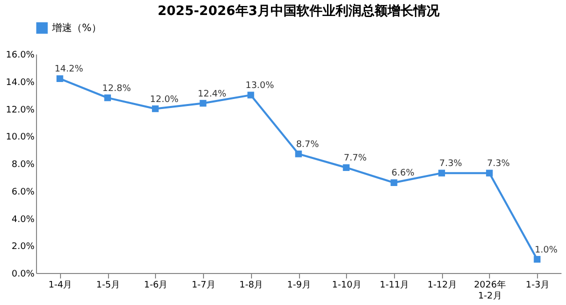 Image resolution: width=566 pixels, height=305 pixels. I want to click on x-tick-label: 1-7月, so click(204, 285).